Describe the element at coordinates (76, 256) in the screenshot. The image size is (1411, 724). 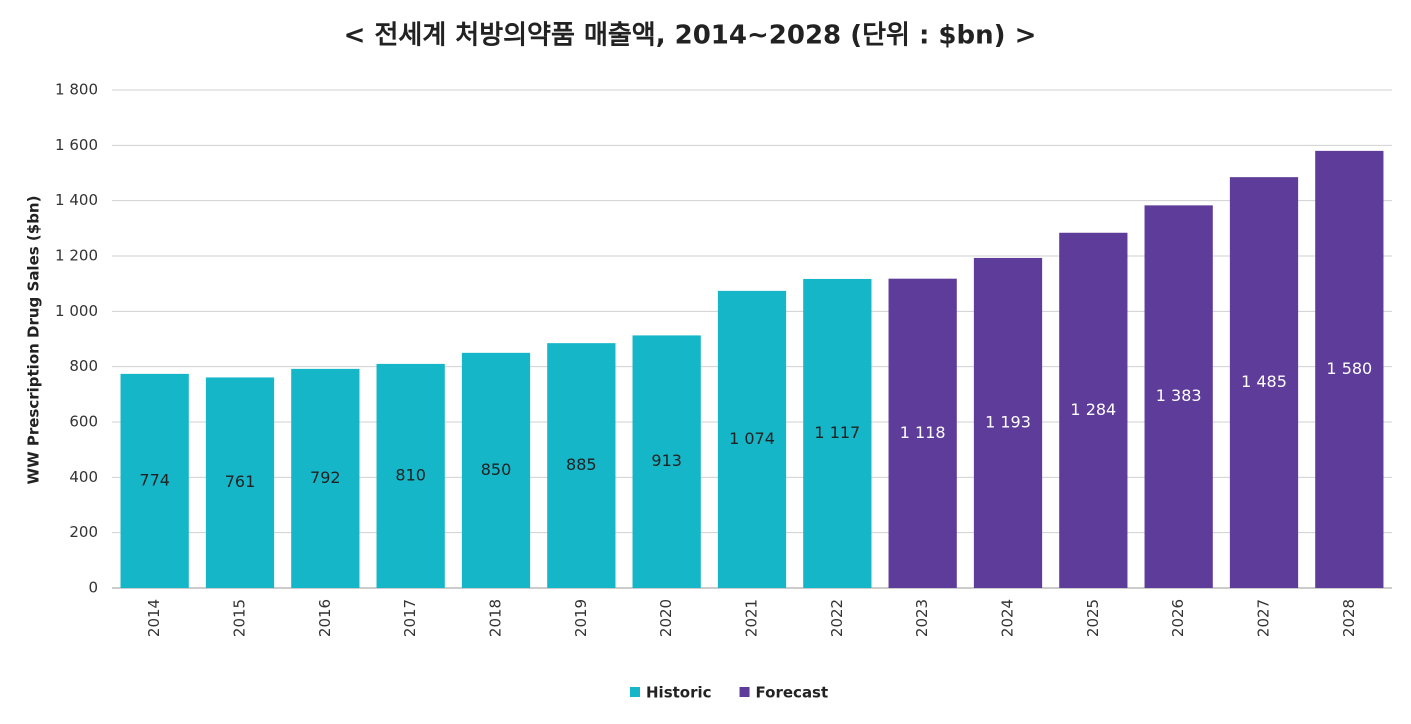
I see `y-tick-label: 1 200` at that location.